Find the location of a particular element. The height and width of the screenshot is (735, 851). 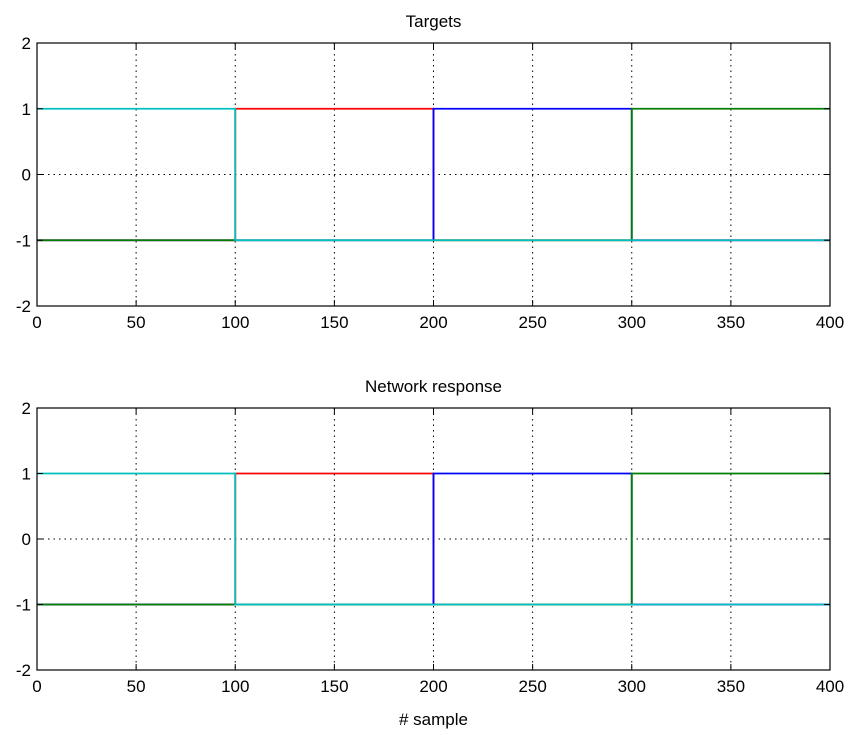

x-axis-label: # sample is located at coordinates (433, 719).